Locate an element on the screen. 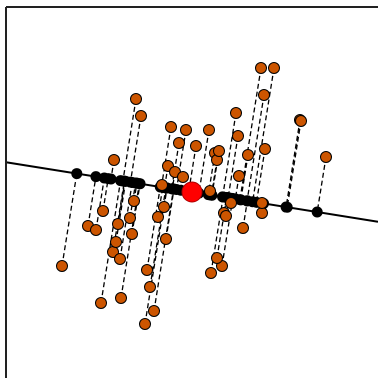 Image resolution: width=378 pixels, height=379 pixels. mean-marker is located at coordinates (192, 192).